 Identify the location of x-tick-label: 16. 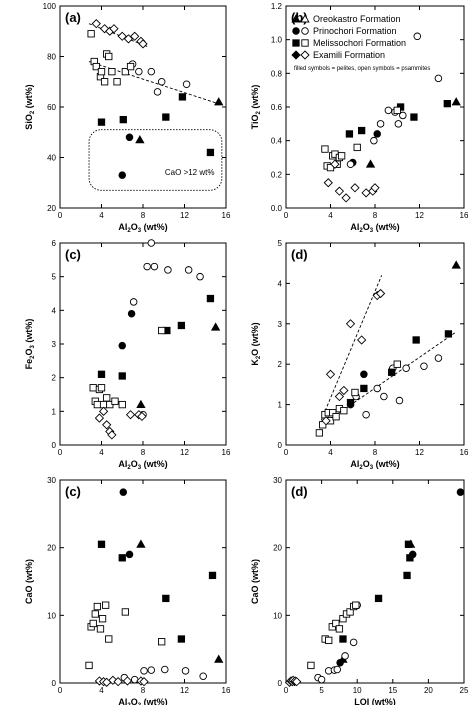
(464, 452).